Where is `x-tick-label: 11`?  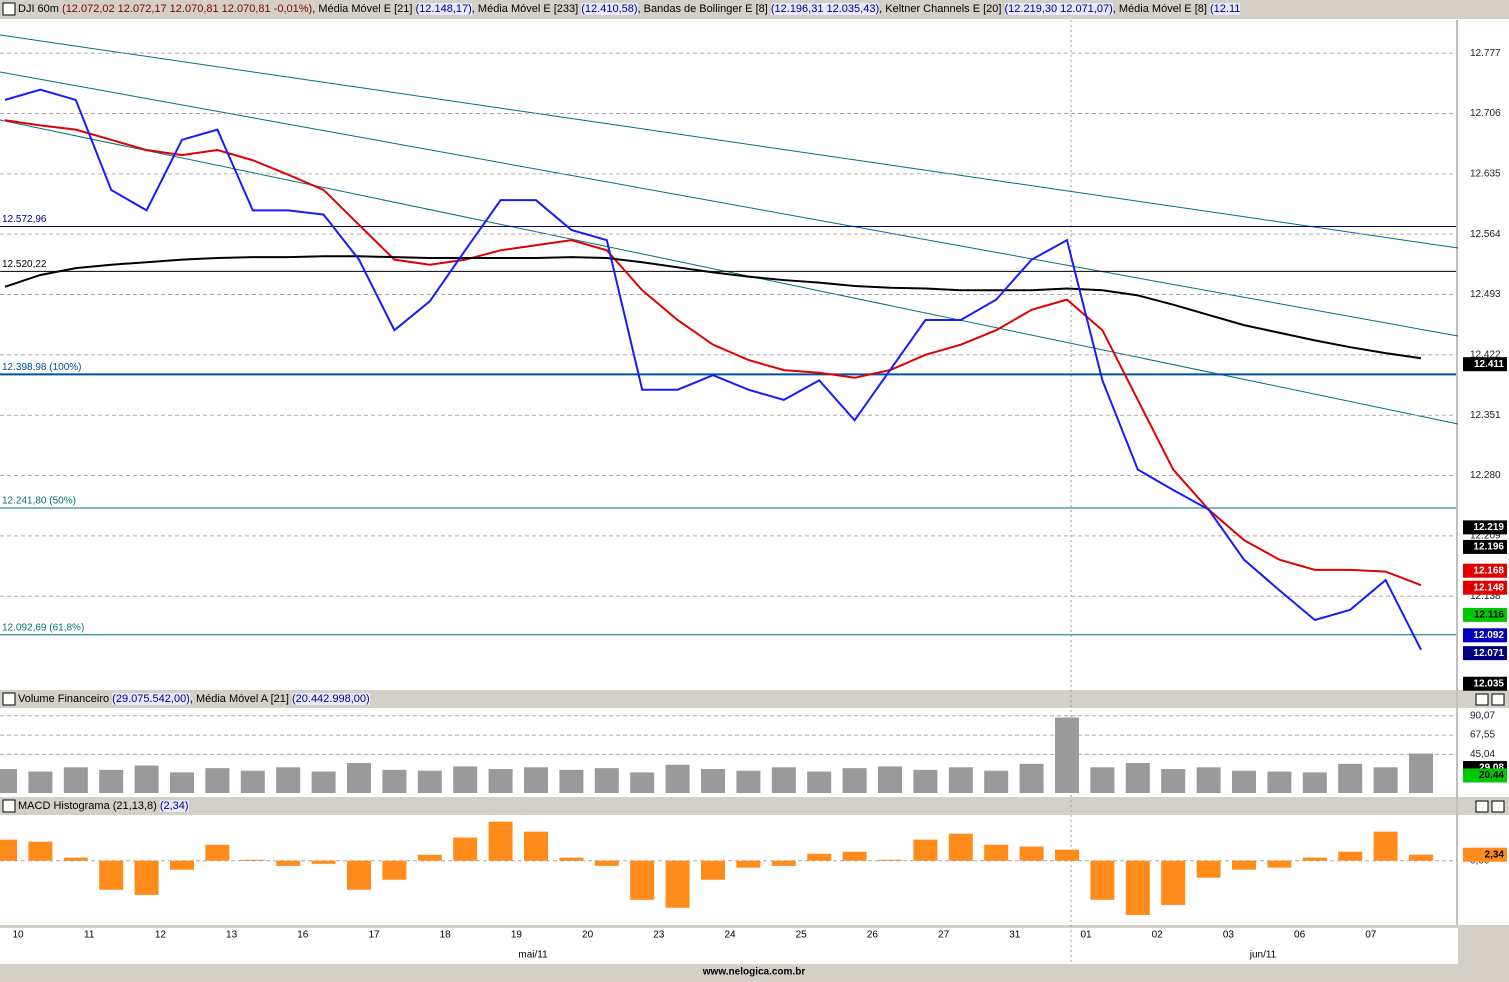 x-tick-label: 11 is located at coordinates (89, 935).